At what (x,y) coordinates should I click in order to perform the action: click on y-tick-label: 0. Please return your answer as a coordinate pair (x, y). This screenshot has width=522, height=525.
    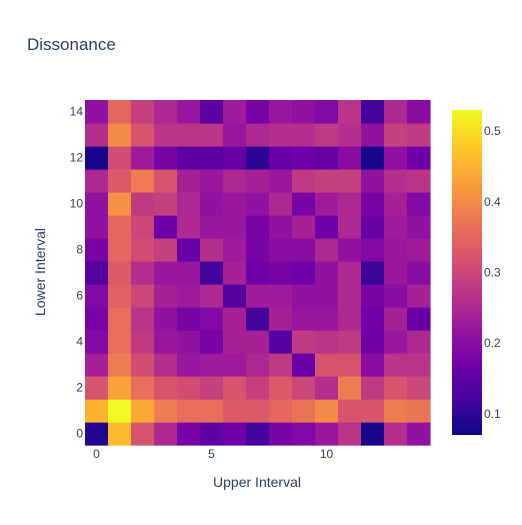
    Looking at the image, I should click on (79, 434).